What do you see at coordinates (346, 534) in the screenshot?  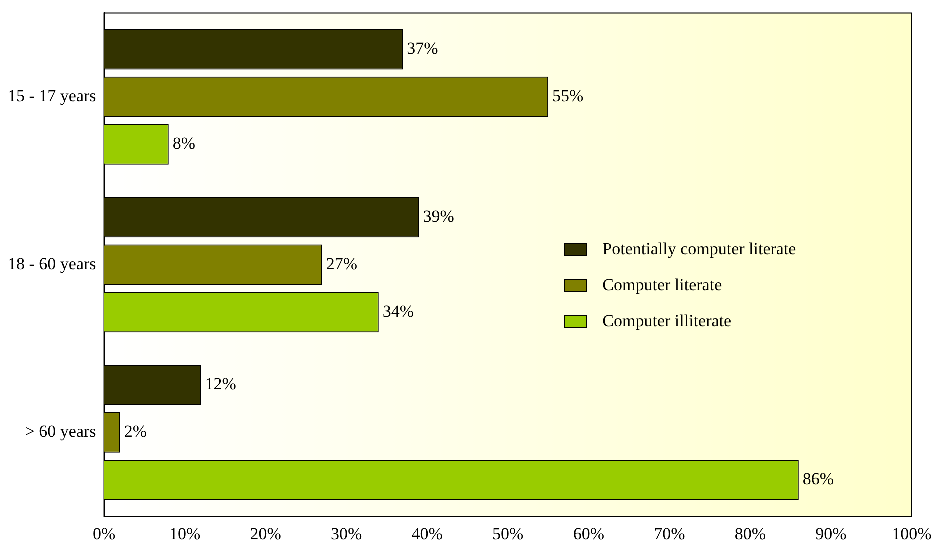 I see `x-tick-label: 30%` at bounding box center [346, 534].